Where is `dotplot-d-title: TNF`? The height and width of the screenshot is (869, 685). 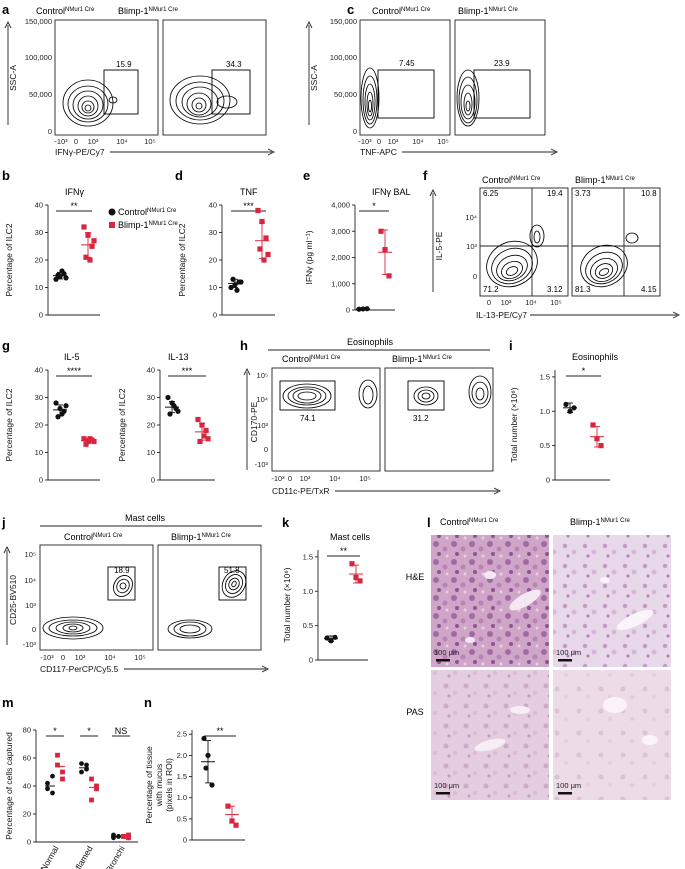 dotplot-d-title: TNF is located at coordinates (249, 192).